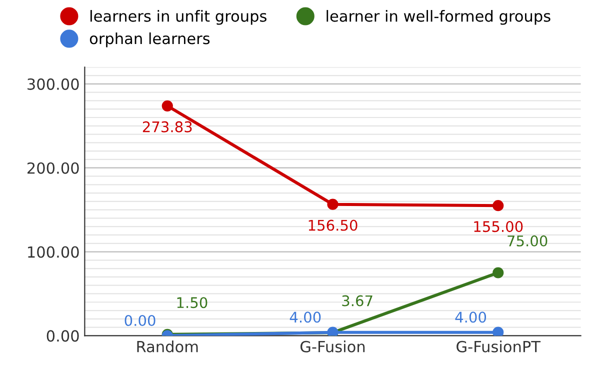  What do you see at coordinates (53, 252) in the screenshot?
I see `y-tick-label: 100.00` at bounding box center [53, 252].